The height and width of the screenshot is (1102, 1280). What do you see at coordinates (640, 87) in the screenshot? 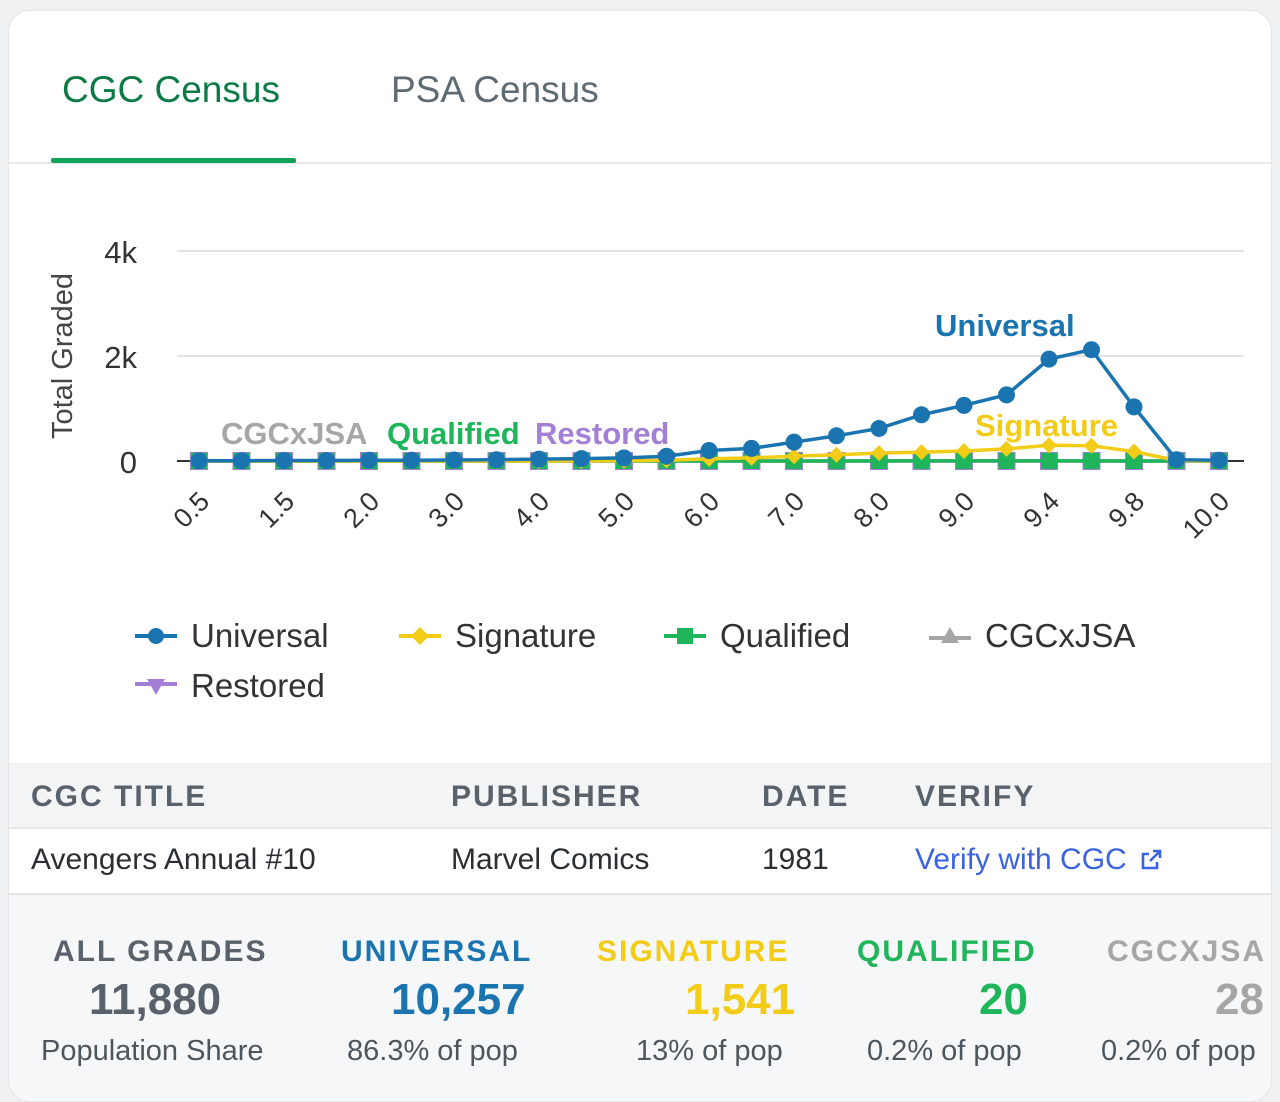
I see `census-tabs: CGC Census PSA Census` at bounding box center [640, 87].